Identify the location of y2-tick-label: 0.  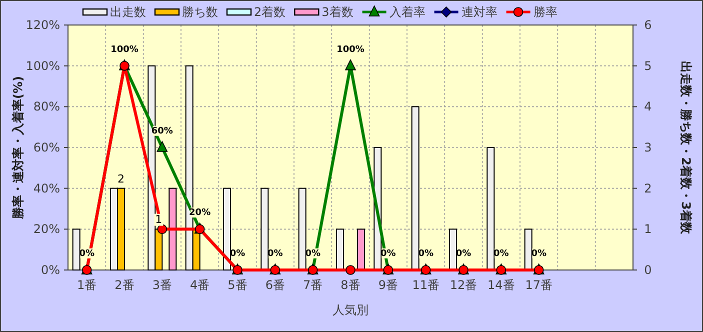
(648, 270).